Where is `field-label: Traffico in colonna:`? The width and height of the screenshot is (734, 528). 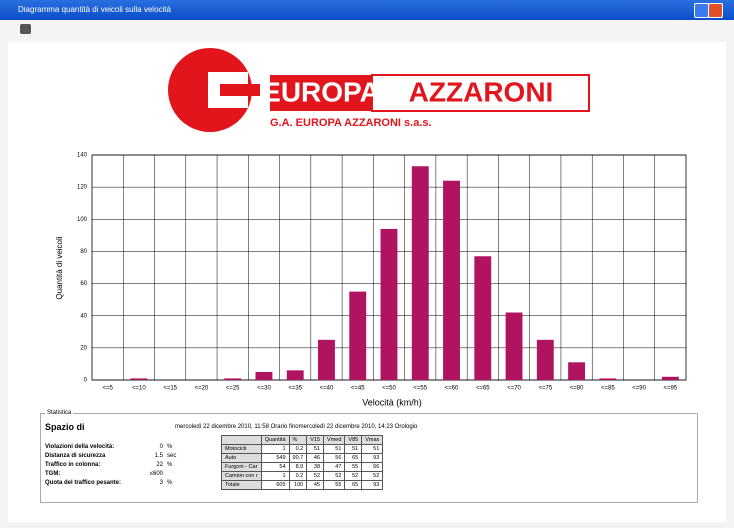 field-label: Traffico in colonna: is located at coordinates (73, 465).